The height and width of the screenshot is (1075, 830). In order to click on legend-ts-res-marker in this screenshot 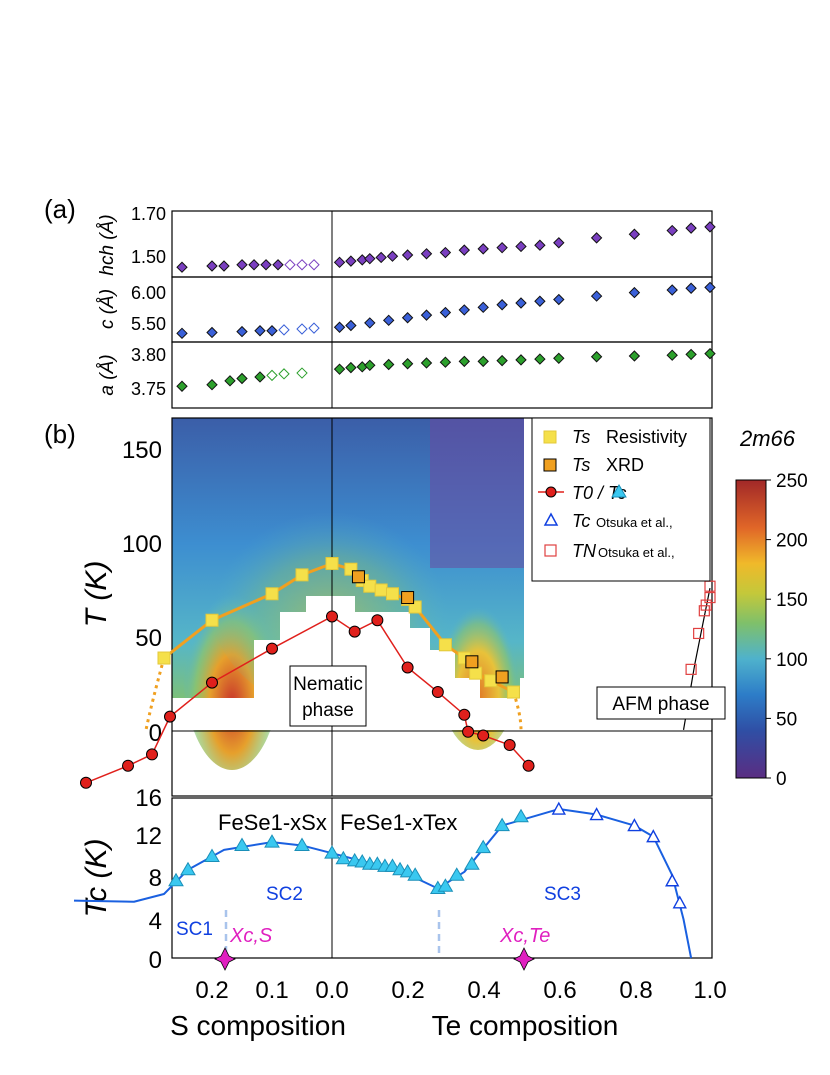, I will do `click(550, 437)`.